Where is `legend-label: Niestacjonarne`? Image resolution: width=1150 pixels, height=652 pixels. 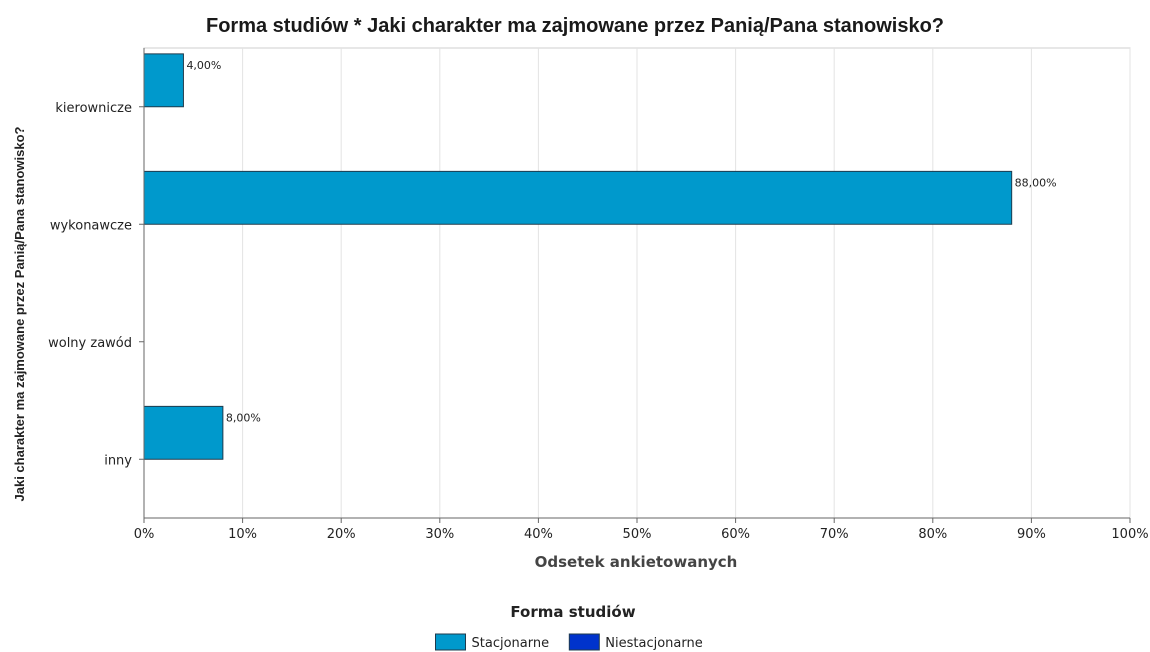 legend-label: Niestacjonarne is located at coordinates (653, 643).